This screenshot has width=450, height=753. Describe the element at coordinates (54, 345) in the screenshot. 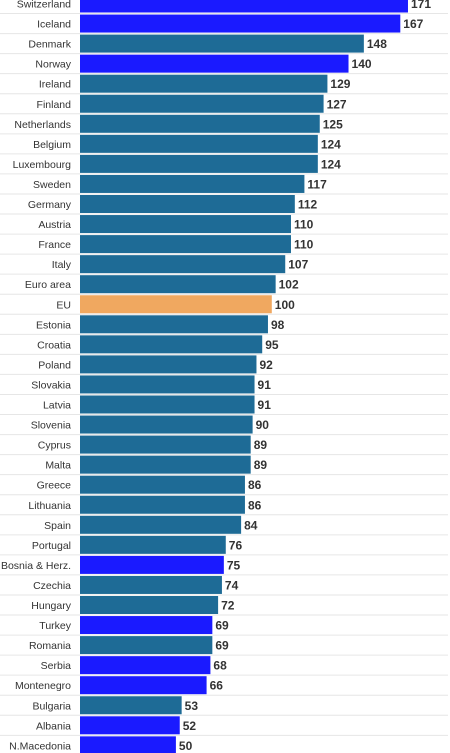

I see `category-label: Croatia` at that location.